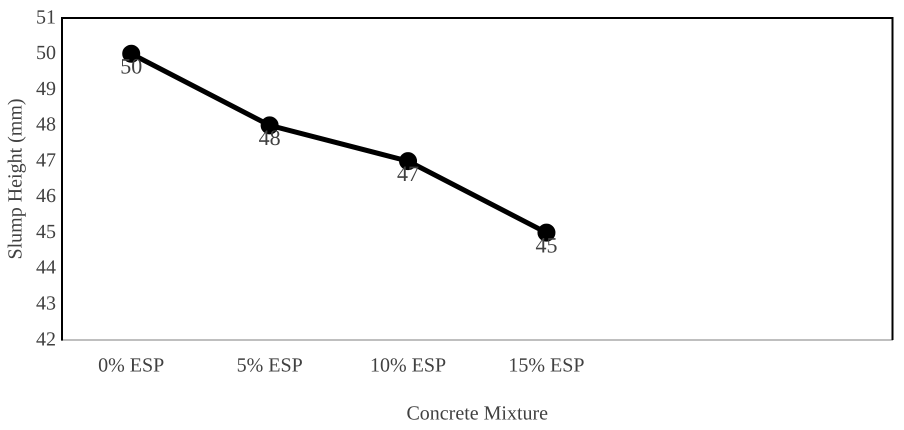  I want to click on y-tick-label: 48, so click(46, 125).